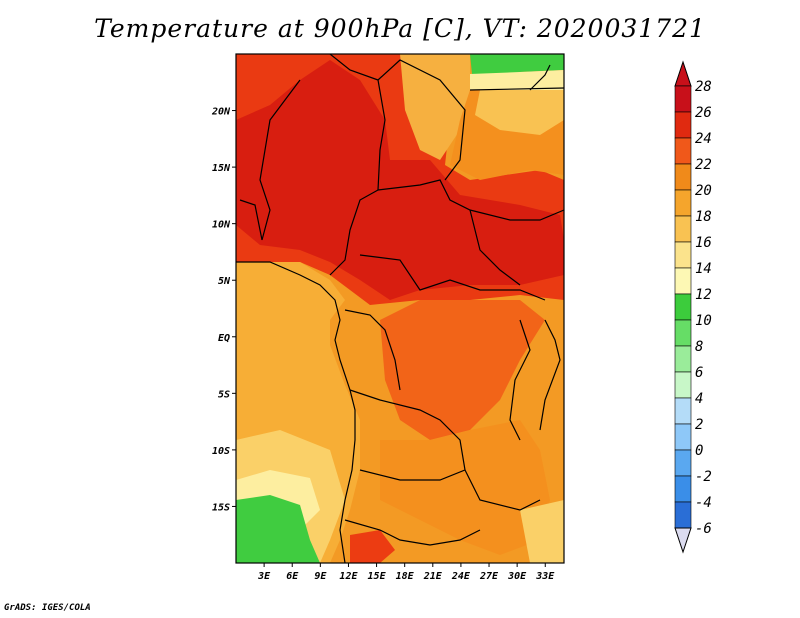 This screenshot has width=800, height=618. Describe the element at coordinates (683, 540) in the screenshot. I see `colorbar-bottom-arrow` at that location.